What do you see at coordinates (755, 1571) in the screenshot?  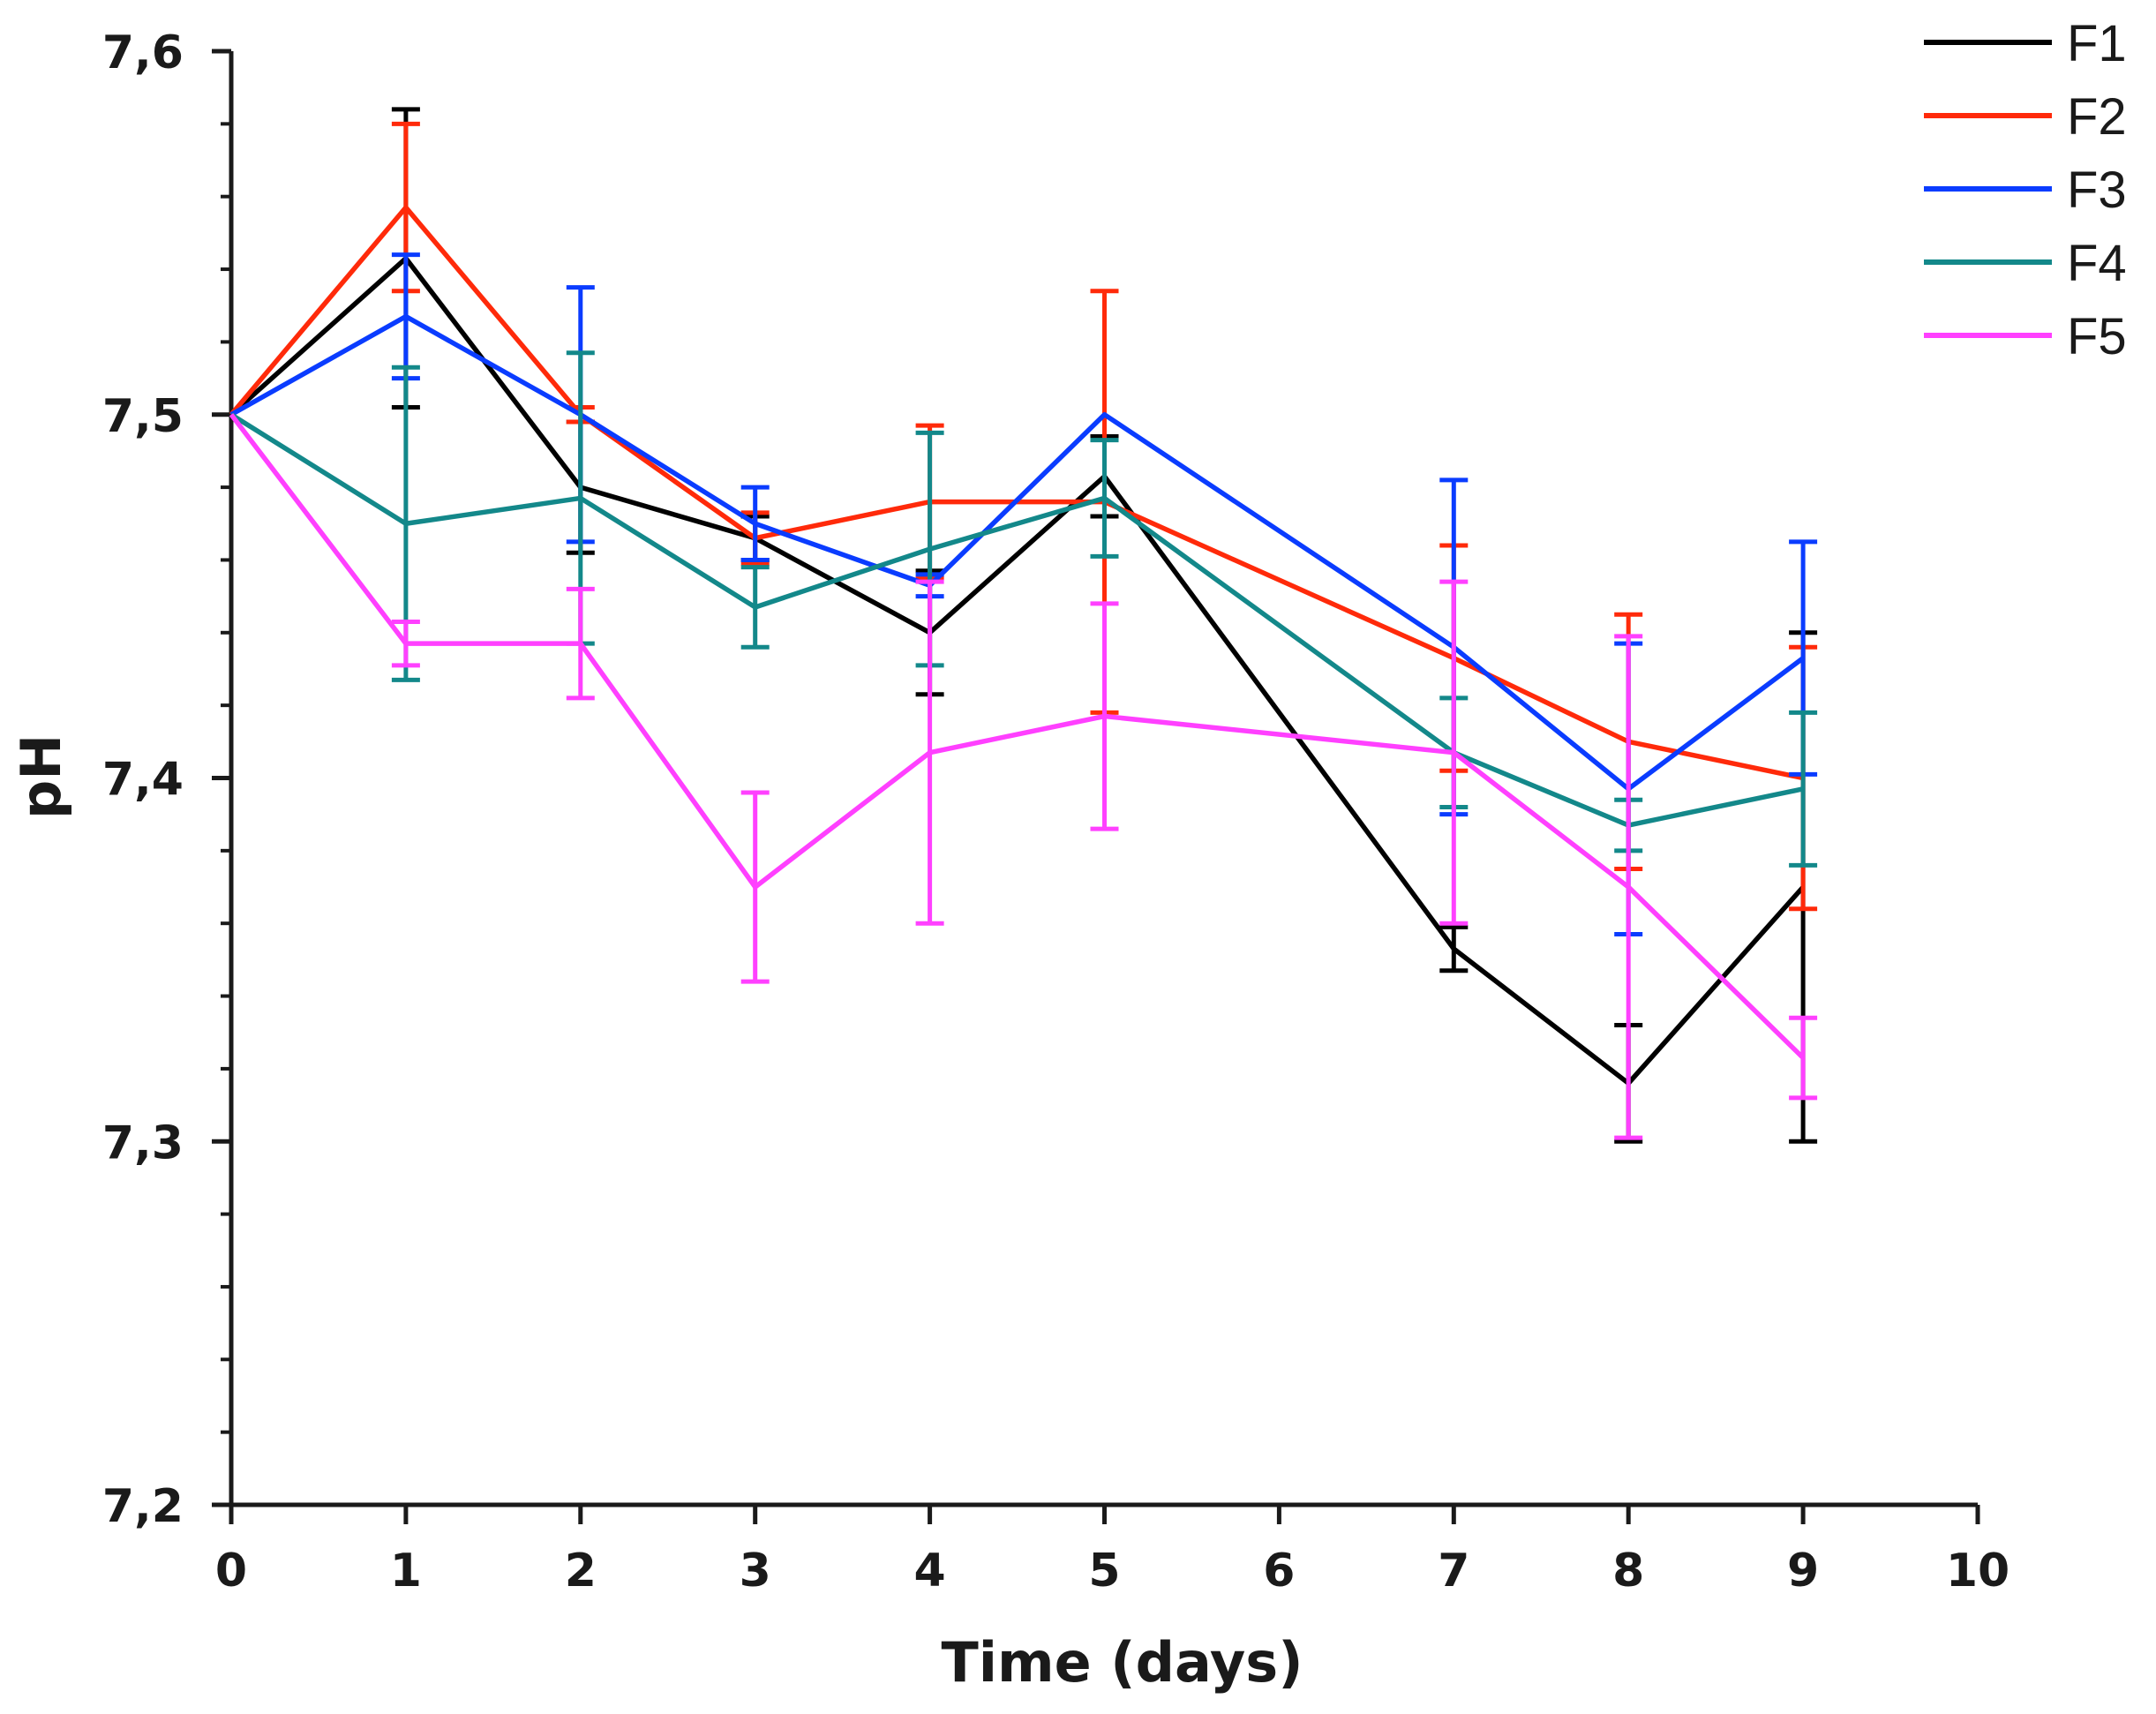 I see `x-tick-label: 3` at bounding box center [755, 1571].